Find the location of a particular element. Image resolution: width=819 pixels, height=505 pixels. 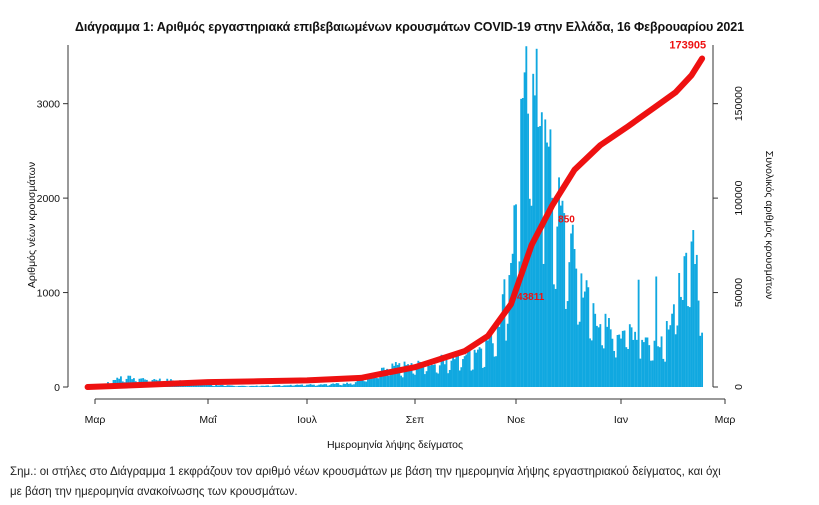

cumulative-annotation: 173905 is located at coordinates (687, 46).